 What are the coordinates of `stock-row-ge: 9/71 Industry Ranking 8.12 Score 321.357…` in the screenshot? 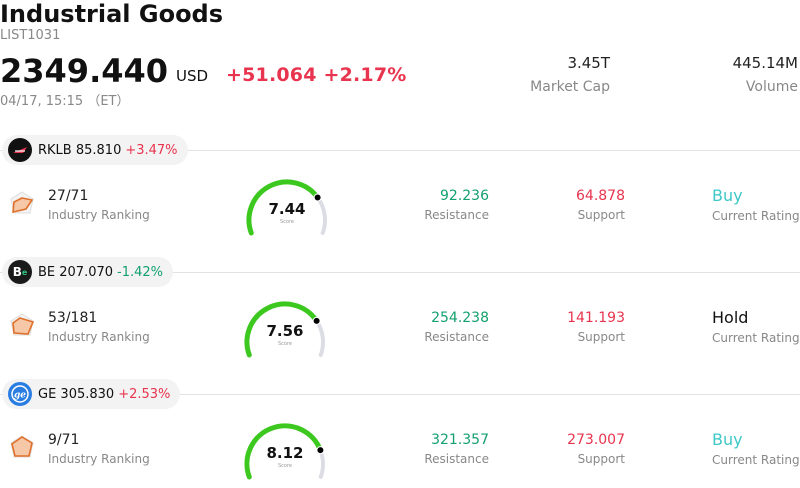 It's located at (400, 455).